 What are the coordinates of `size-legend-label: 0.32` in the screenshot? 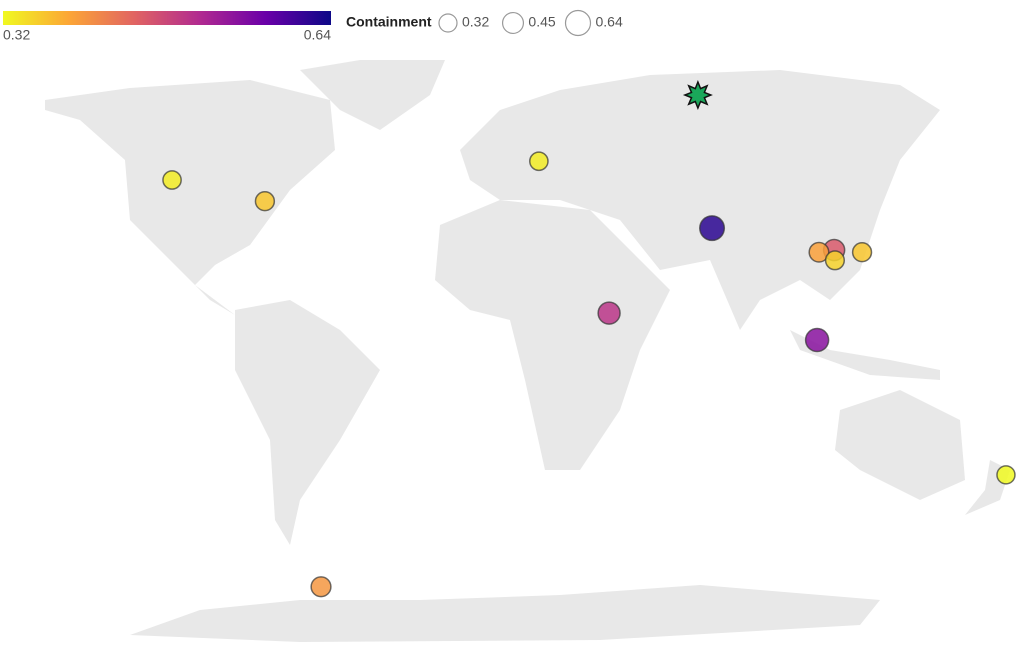 It's located at (475, 22).